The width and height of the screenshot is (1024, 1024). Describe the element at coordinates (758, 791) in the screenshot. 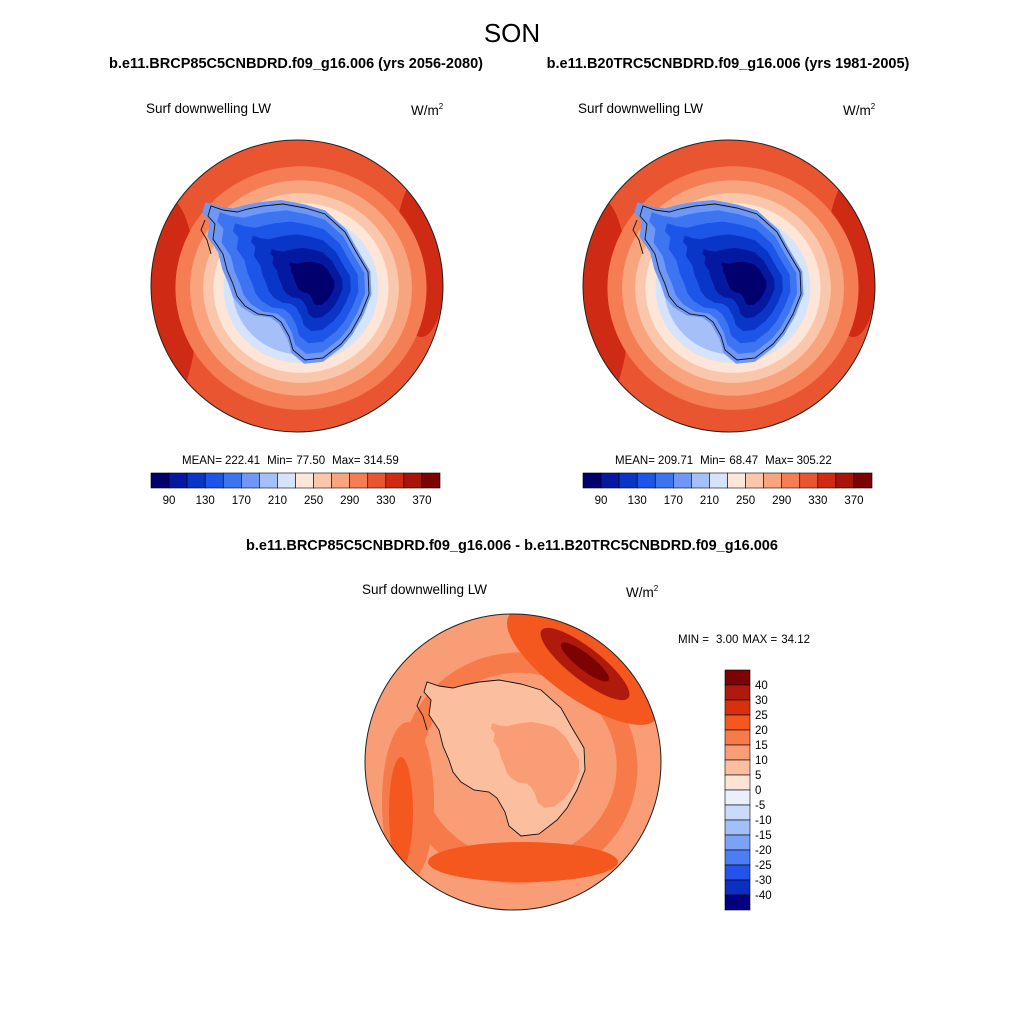

I see `difference-colorbar-tick-label: 0` at that location.